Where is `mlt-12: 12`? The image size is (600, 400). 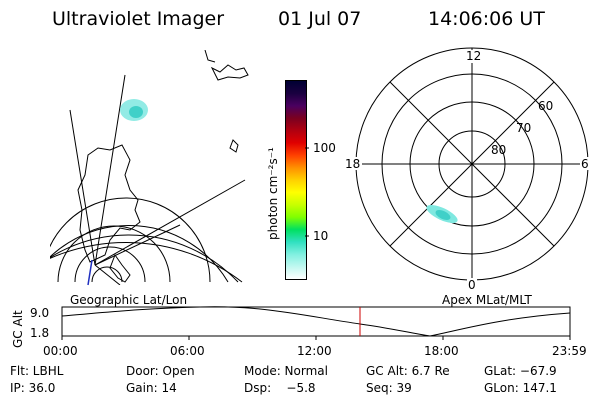
mlt-12: 12 is located at coordinates (473, 56).